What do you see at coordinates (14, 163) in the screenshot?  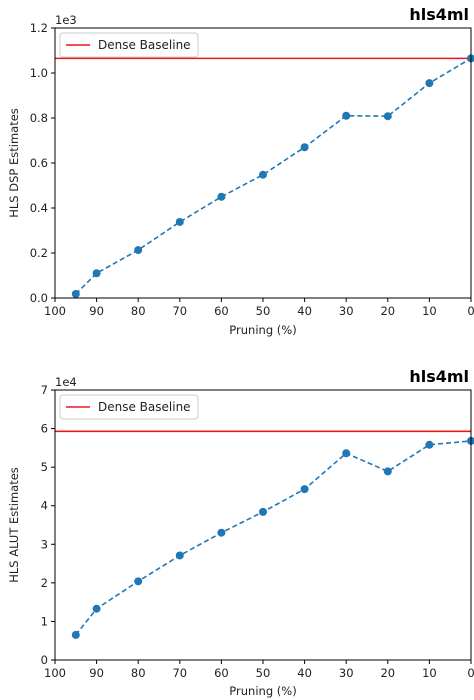 I see `y-axis-label: HLS DSP Estimates` at bounding box center [14, 163].